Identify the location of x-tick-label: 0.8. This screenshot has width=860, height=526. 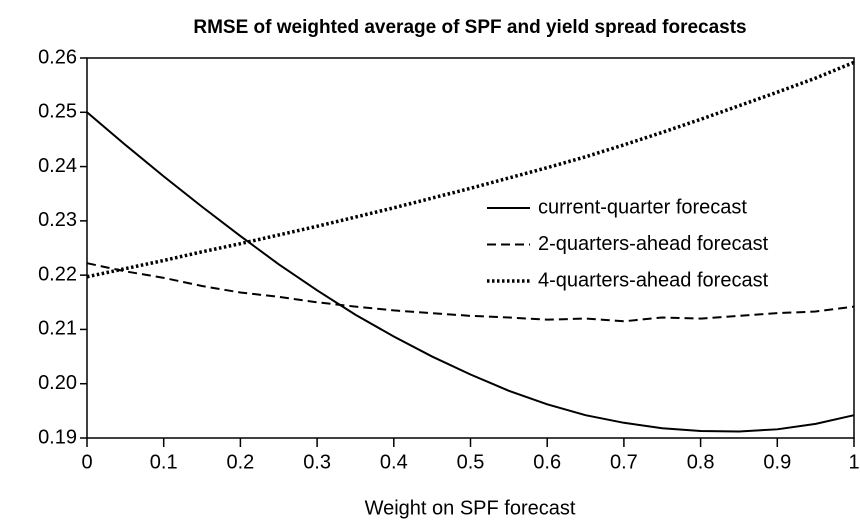
(701, 462).